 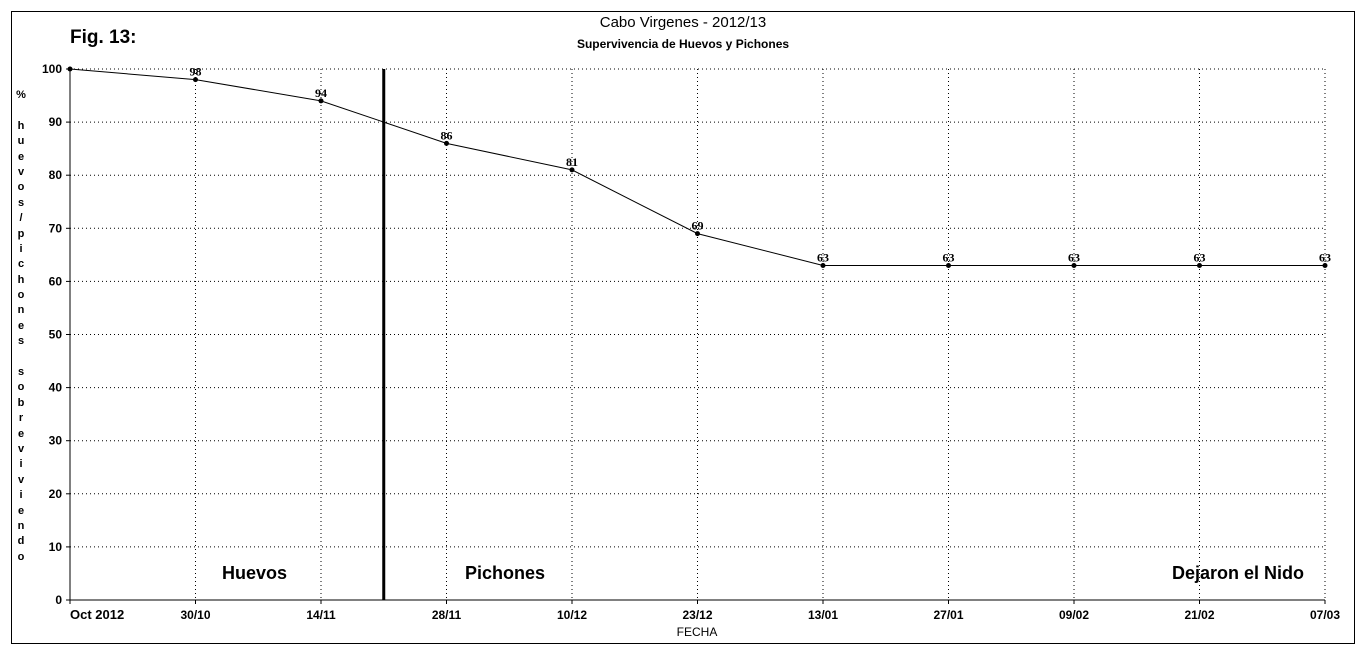 What do you see at coordinates (56, 175) in the screenshot?
I see `y-tick-label: 80` at bounding box center [56, 175].